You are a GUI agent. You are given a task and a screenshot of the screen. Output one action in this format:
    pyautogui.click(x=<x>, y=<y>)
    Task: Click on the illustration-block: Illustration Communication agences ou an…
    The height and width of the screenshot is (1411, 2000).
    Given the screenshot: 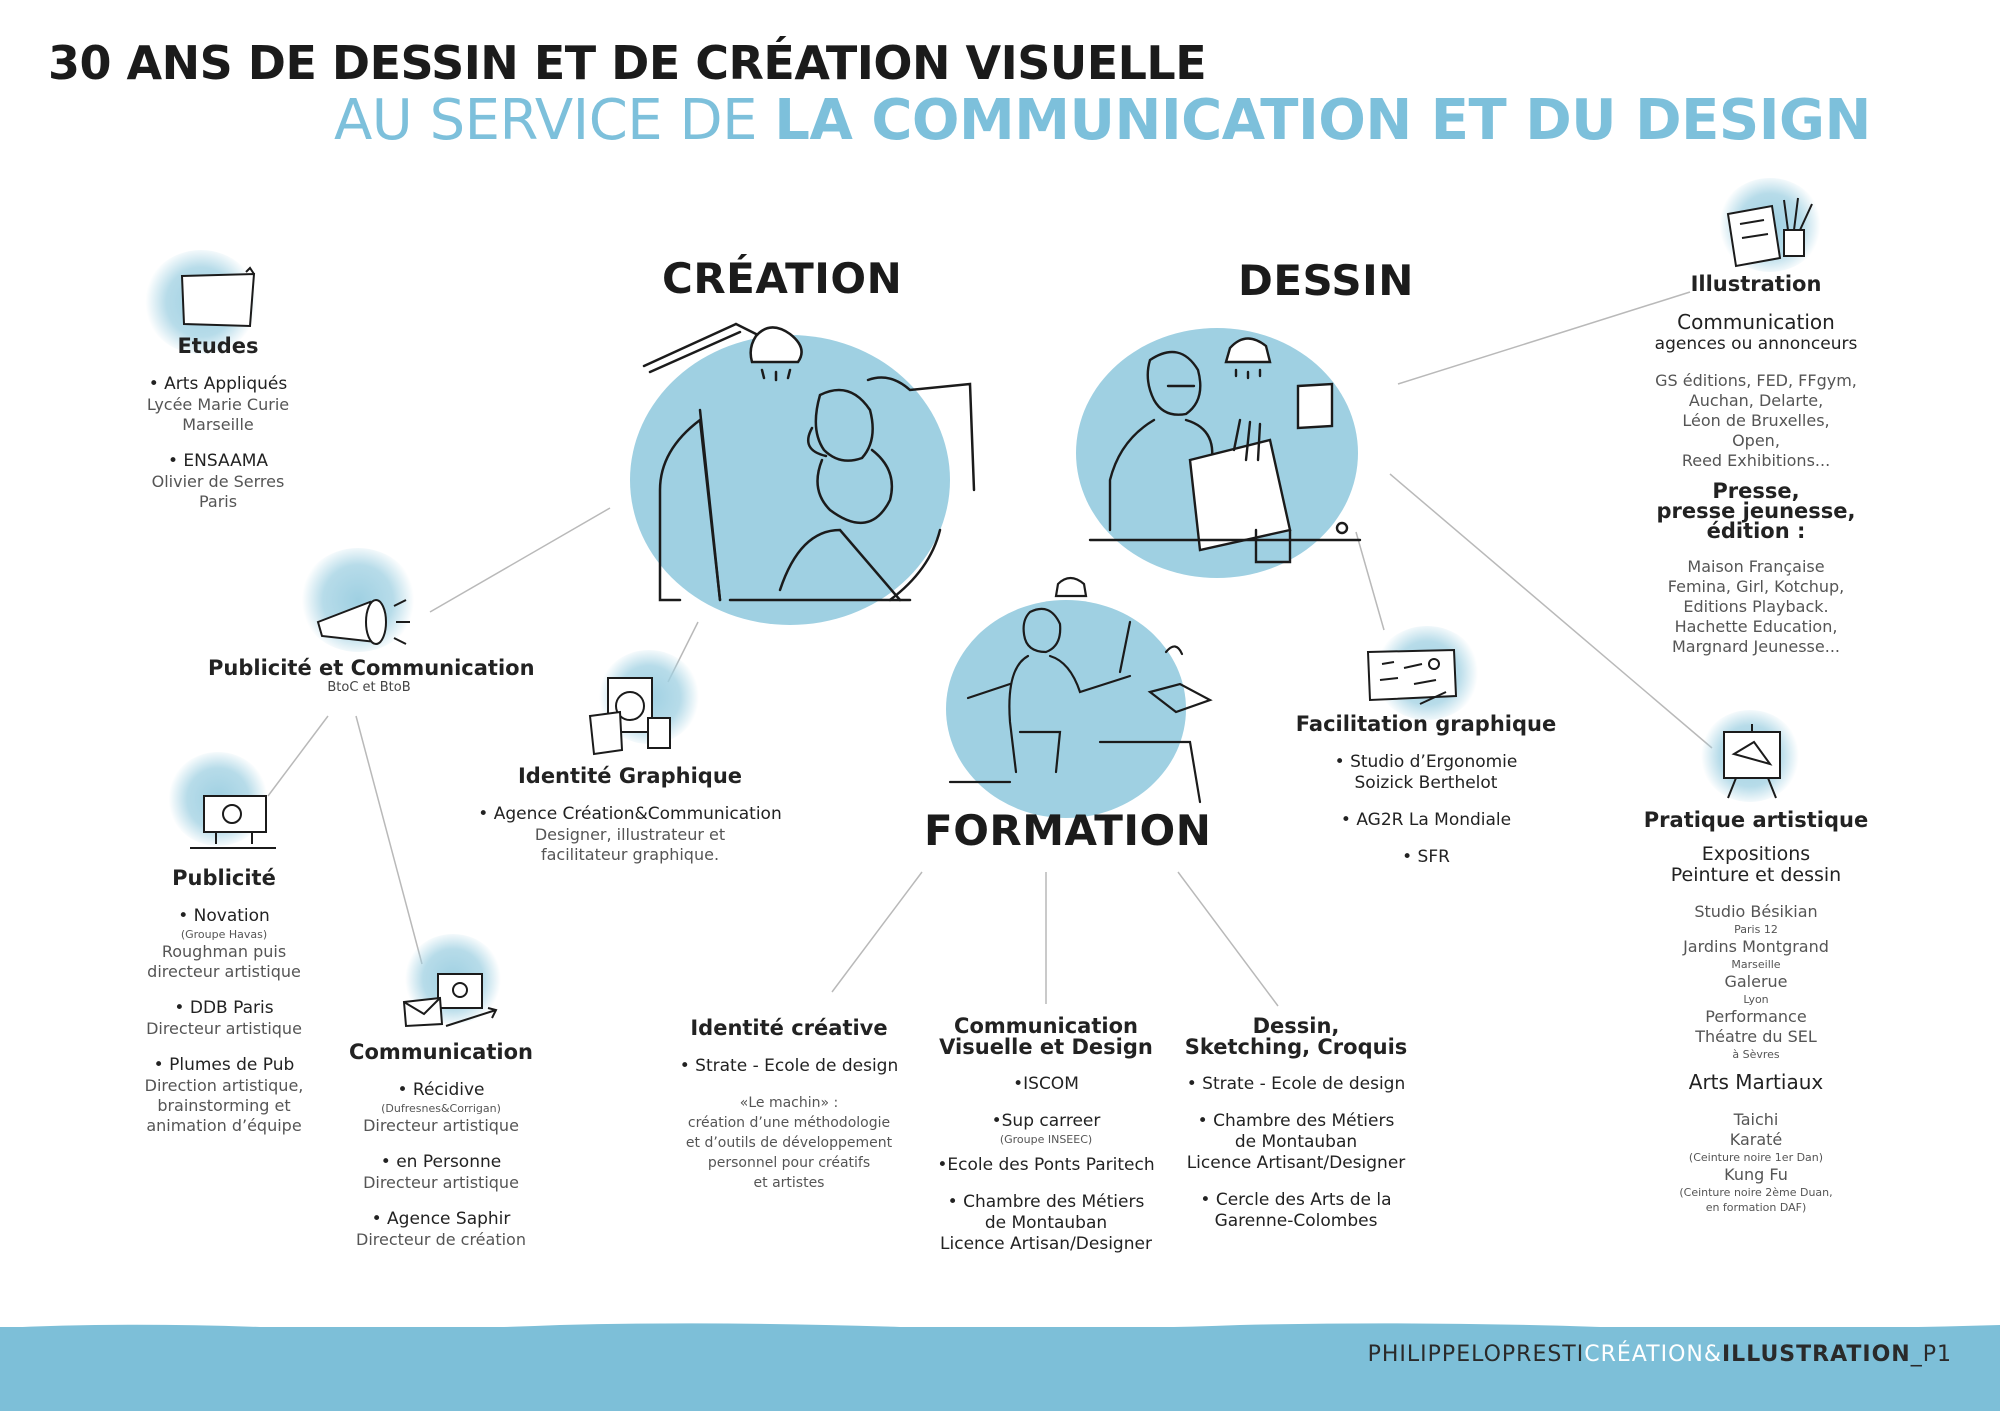 What is the action you would take?
    pyautogui.click(x=1756, y=464)
    